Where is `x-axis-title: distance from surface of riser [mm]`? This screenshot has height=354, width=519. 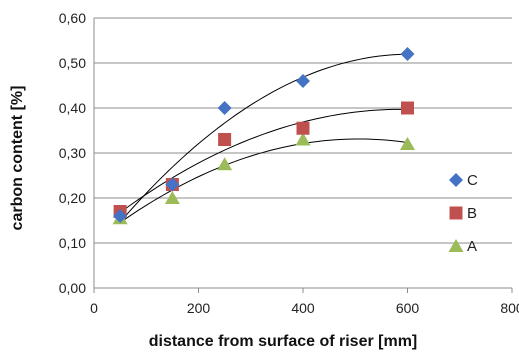
x-axis-title: distance from surface of riser [mm] is located at coordinates (283, 341).